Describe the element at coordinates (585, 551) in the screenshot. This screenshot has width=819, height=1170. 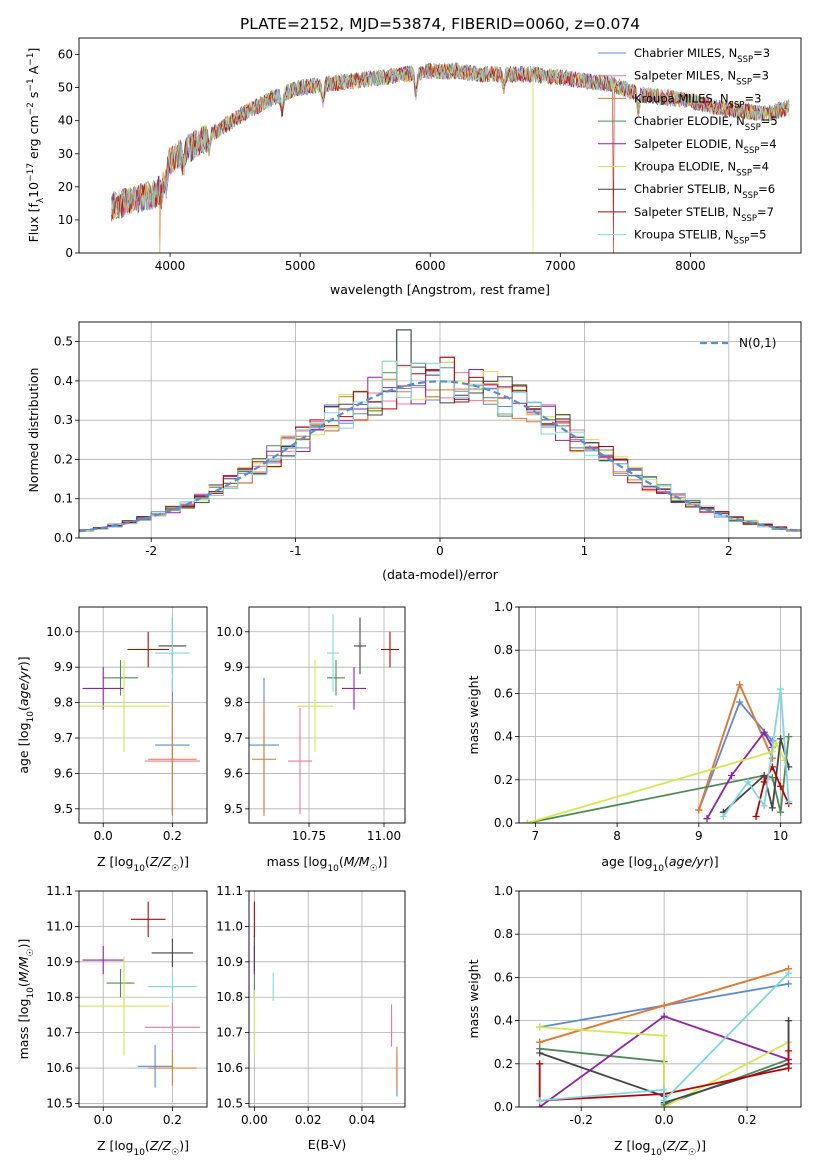
I see `x-tick-label: 1` at that location.